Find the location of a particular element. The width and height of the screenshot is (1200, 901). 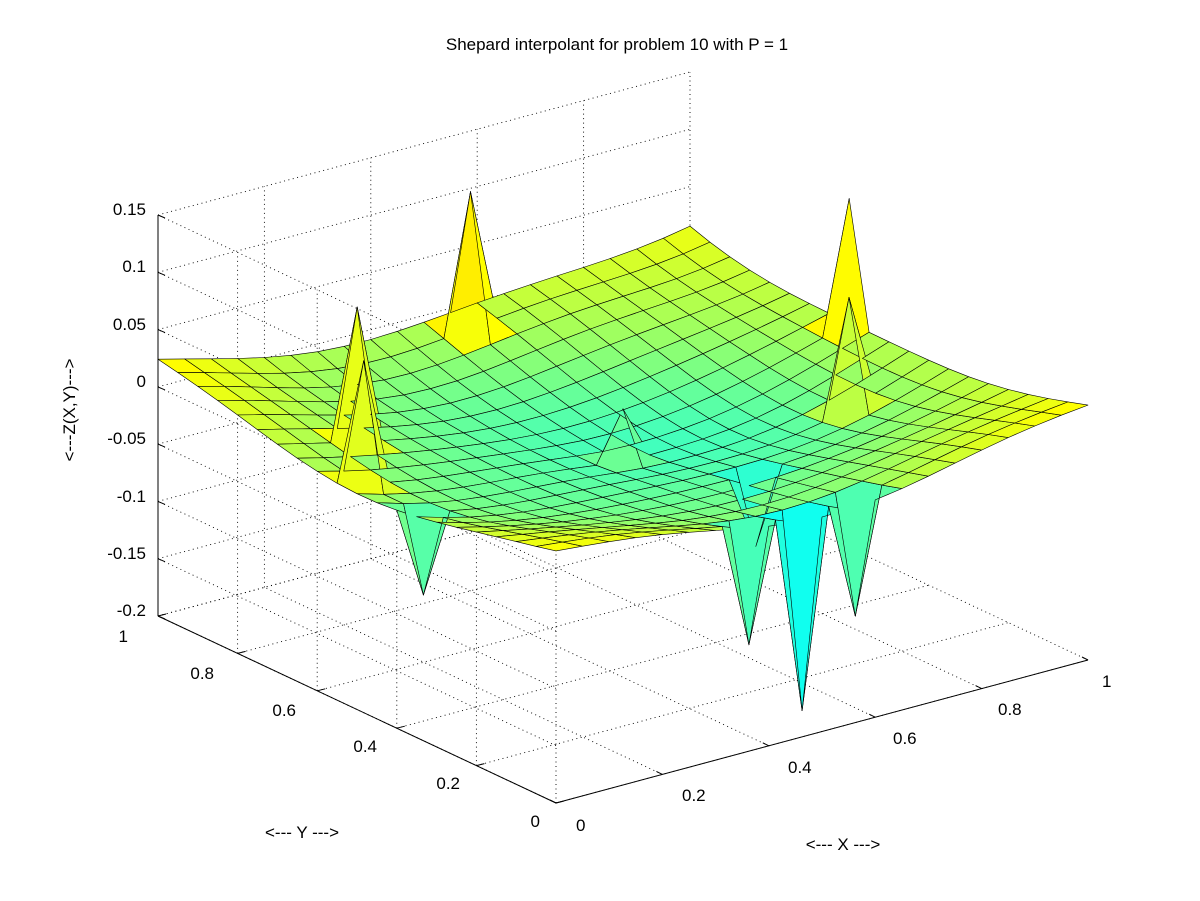

x-axis-label: <--- X ---> is located at coordinates (843, 844).